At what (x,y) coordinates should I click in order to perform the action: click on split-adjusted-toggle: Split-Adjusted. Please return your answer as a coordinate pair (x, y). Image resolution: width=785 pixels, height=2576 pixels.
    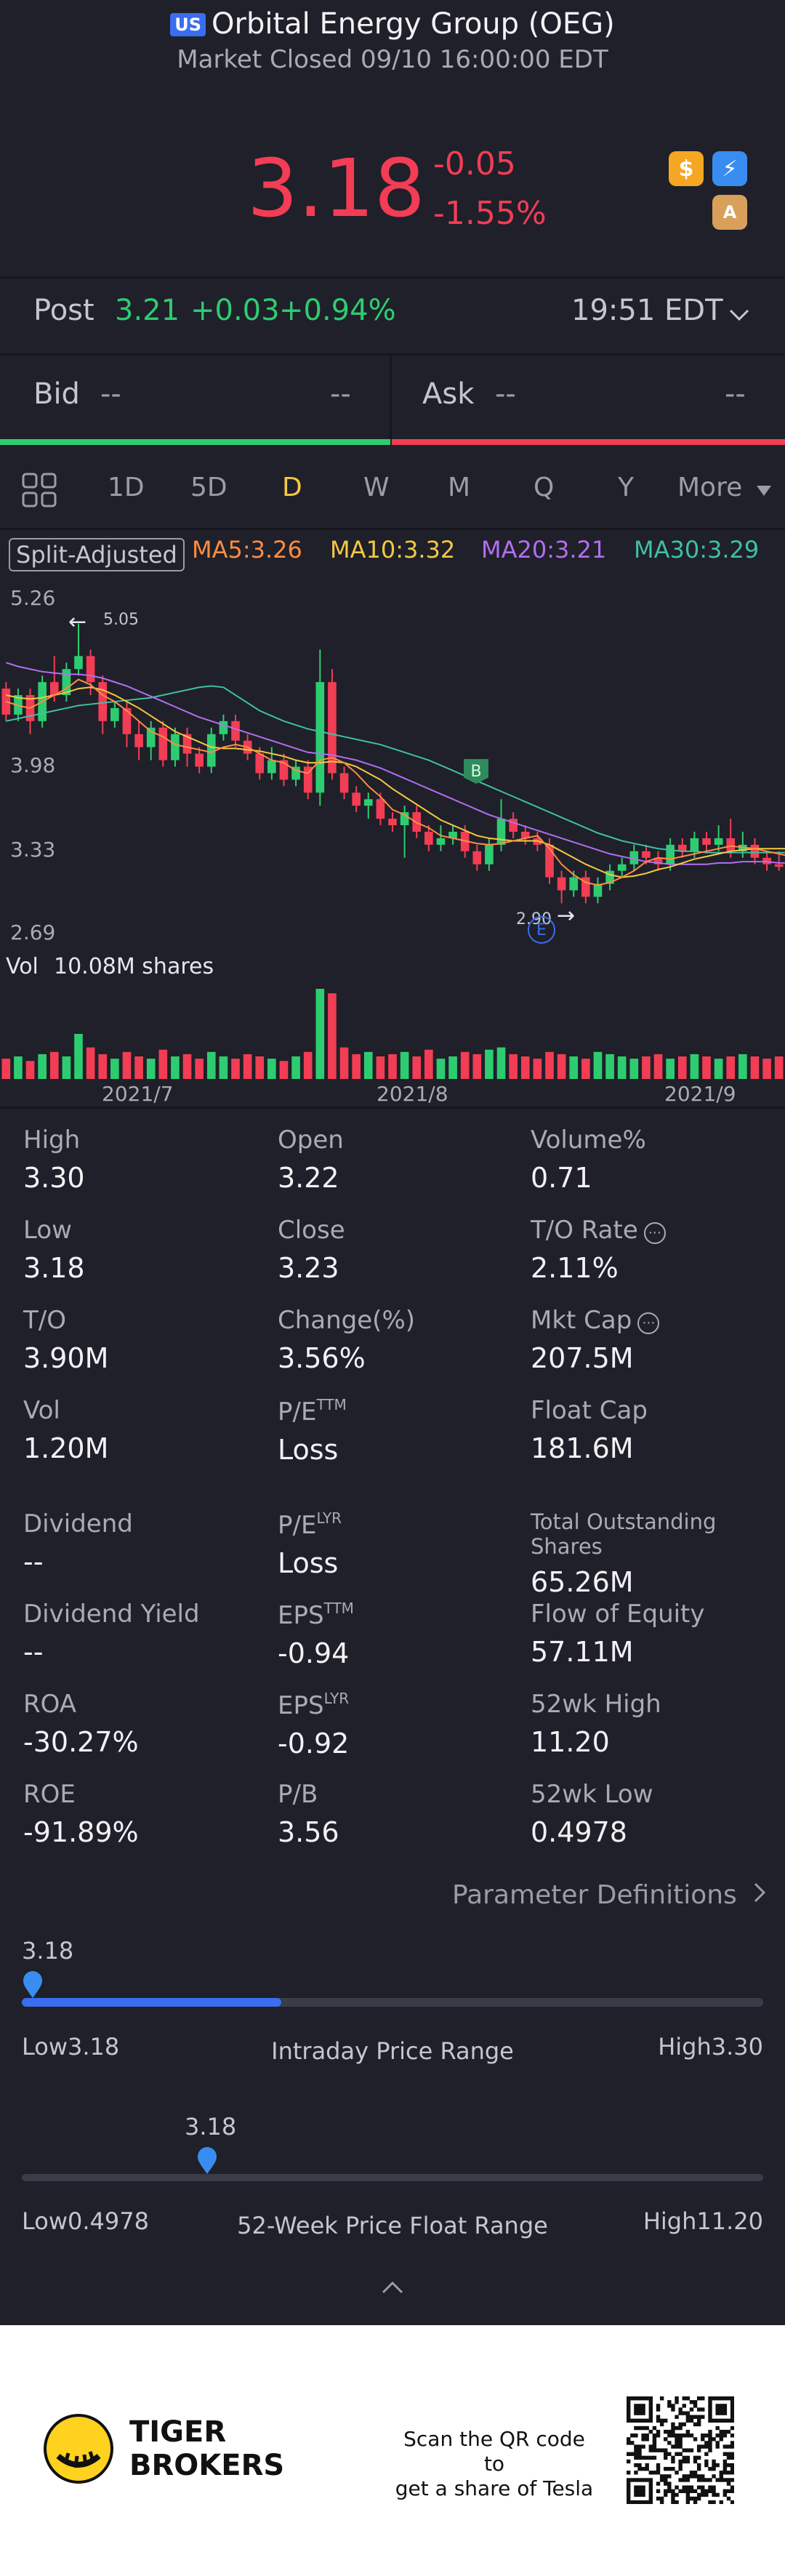
    Looking at the image, I should click on (97, 554).